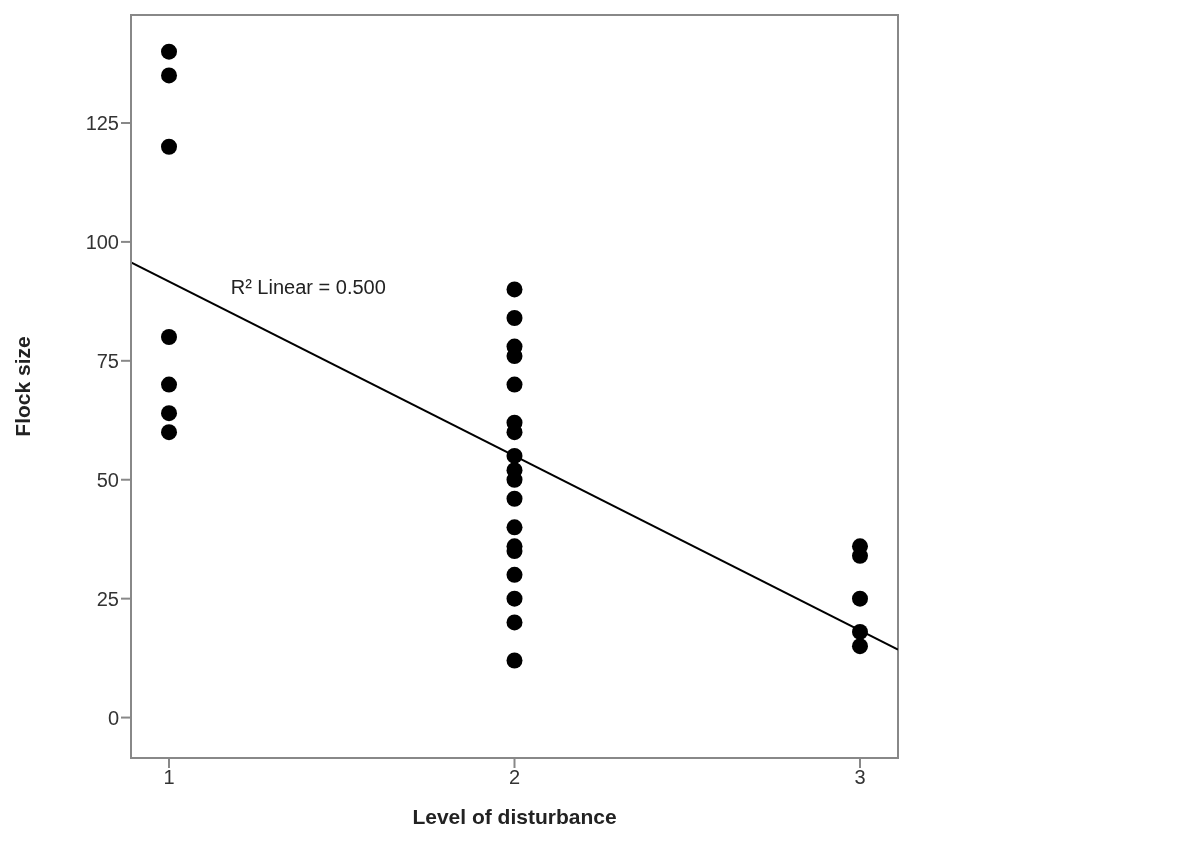 The image size is (1196, 847). I want to click on y-tick-label: 100, so click(102, 242).